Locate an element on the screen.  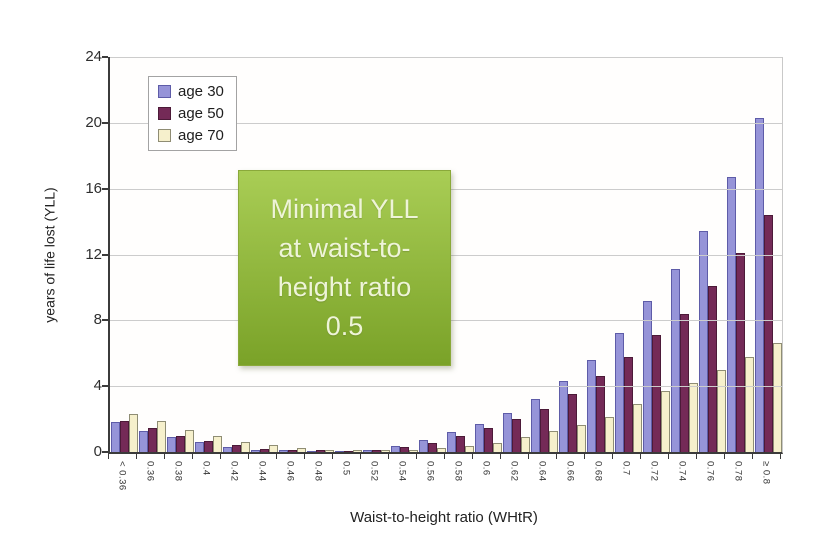
x-tick-label-cell: 0.76 is located at coordinates (710, 486).